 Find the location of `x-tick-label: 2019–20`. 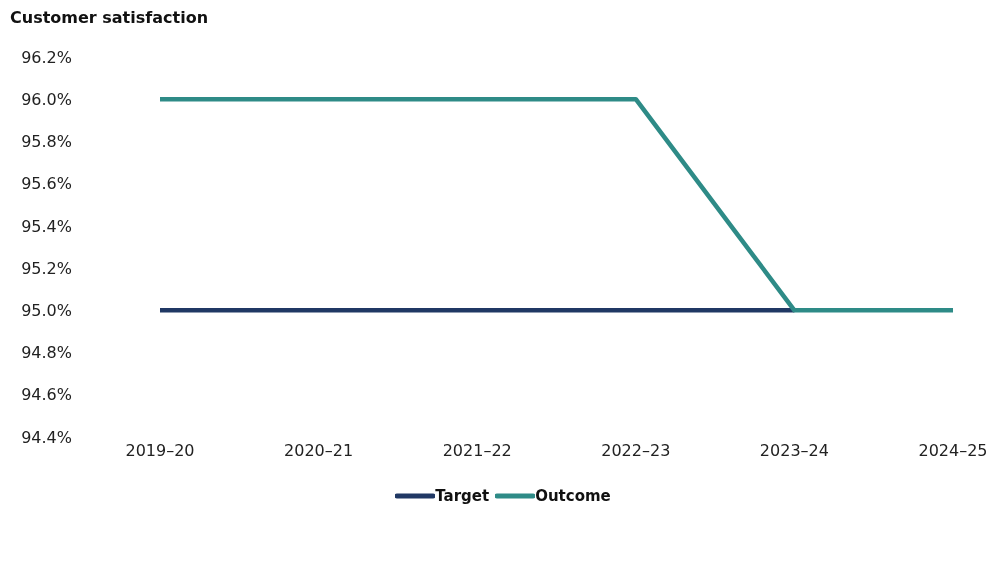

x-tick-label: 2019–20 is located at coordinates (160, 451).